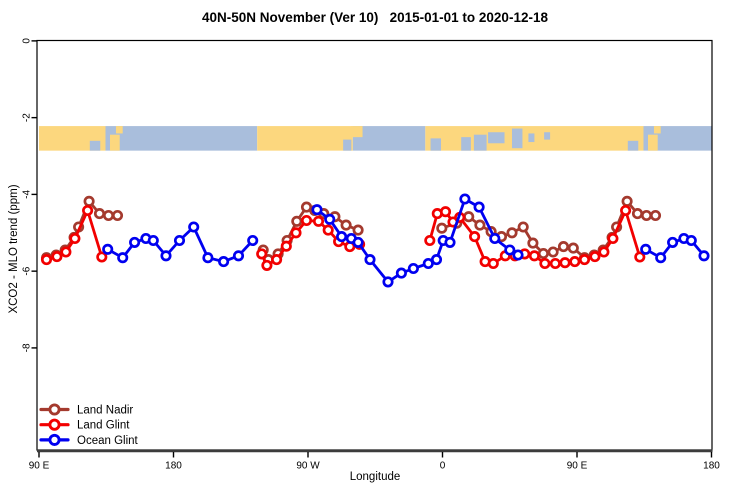 This screenshot has height=500, width=750. What do you see at coordinates (305, 138) in the screenshot?
I see `map-band-land-segment` at bounding box center [305, 138].